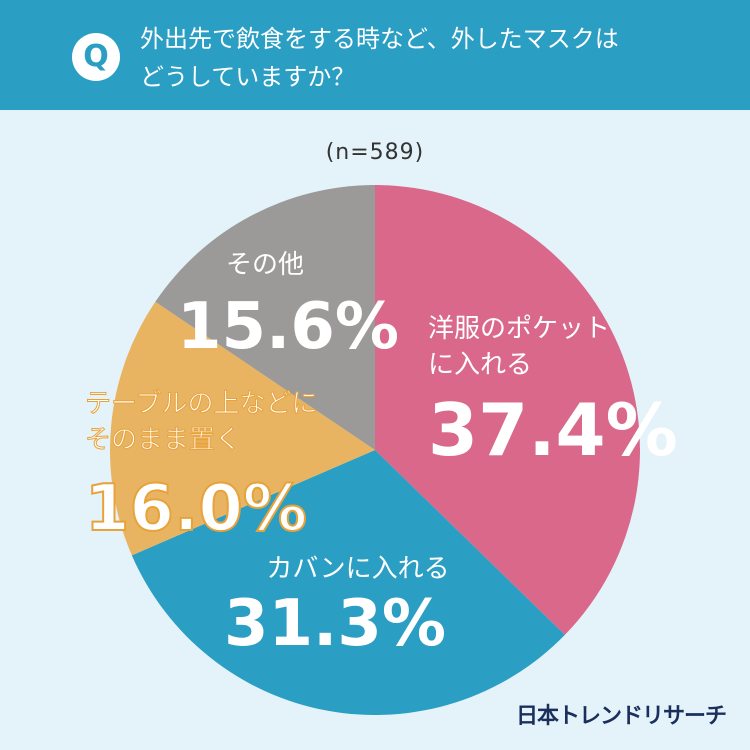  I want to click on slice-name-line: そのまま置く, so click(163, 440).